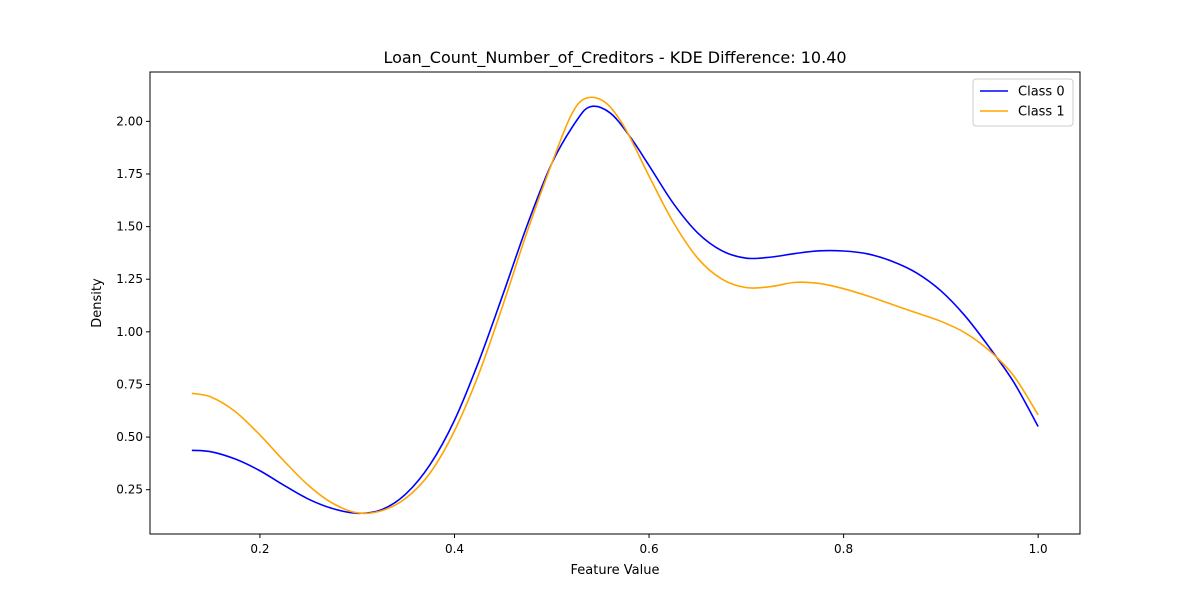 The image size is (1200, 600). What do you see at coordinates (454, 549) in the screenshot?
I see `x-tick-label: 0.4` at bounding box center [454, 549].